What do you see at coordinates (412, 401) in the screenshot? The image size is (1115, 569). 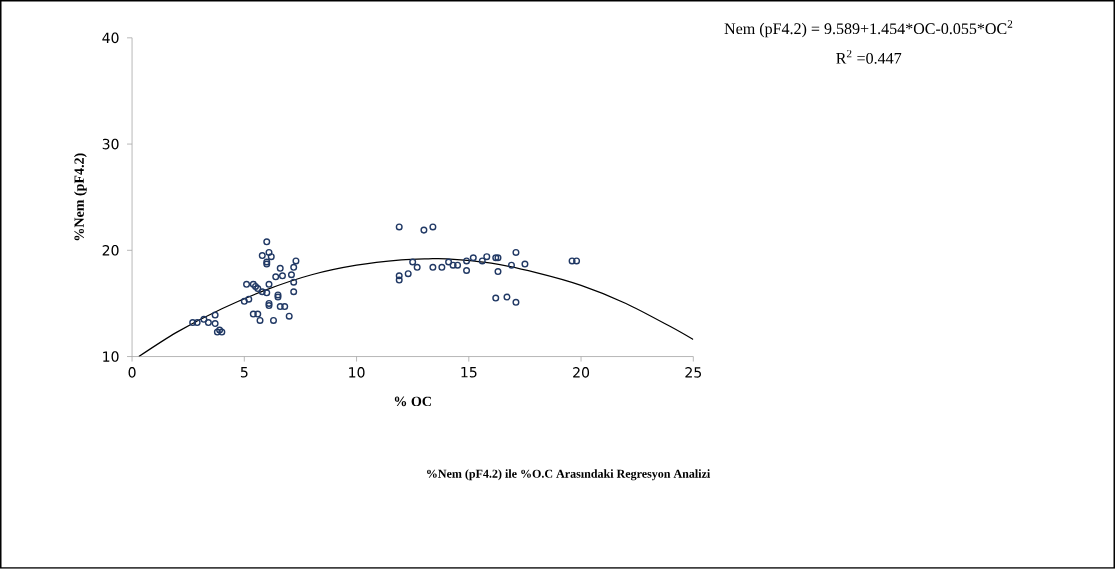 I see `x-axis-title: % OC` at bounding box center [412, 401].